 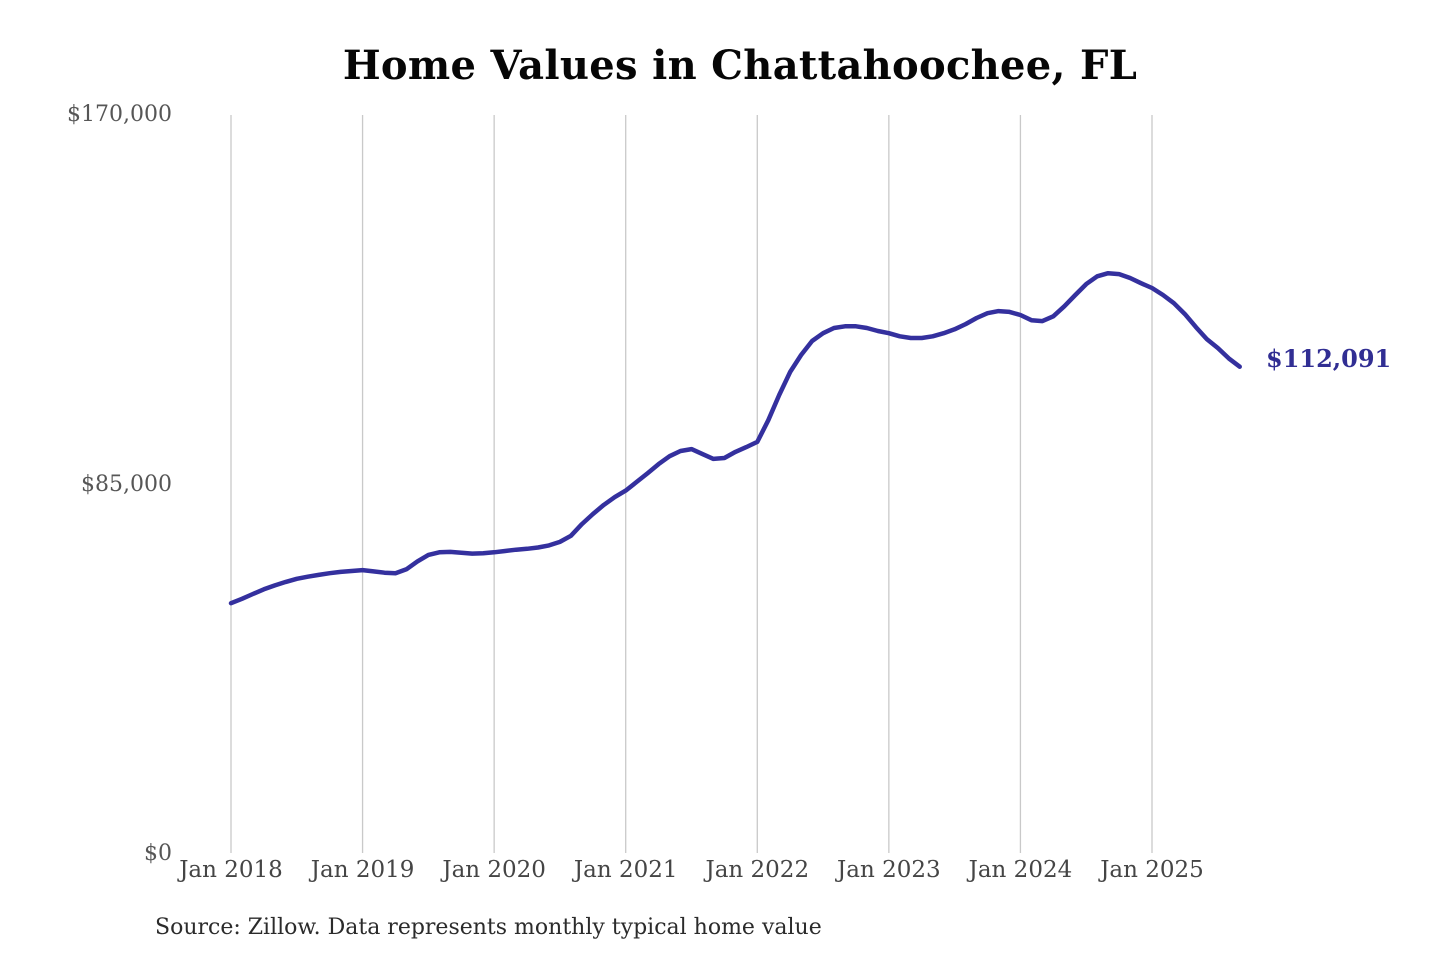 What do you see at coordinates (889, 870) in the screenshot?
I see `x-axis-tick-label: Jan 2023` at bounding box center [889, 870].